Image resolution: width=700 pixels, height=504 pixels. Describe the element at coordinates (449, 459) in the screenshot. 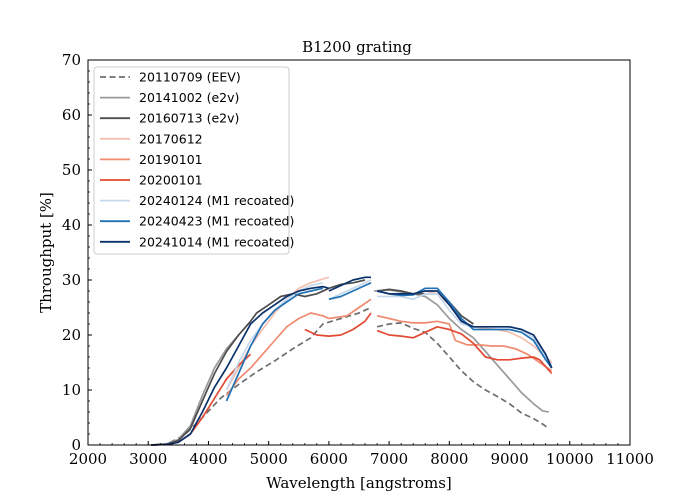

I see `x-tick-label: 8000` at that location.